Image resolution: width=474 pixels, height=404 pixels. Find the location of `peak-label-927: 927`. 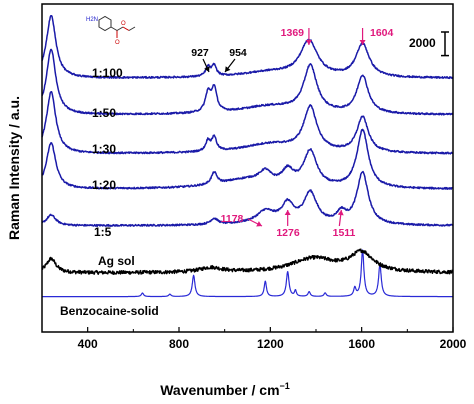

peak-label-927: 927 is located at coordinates (200, 53).